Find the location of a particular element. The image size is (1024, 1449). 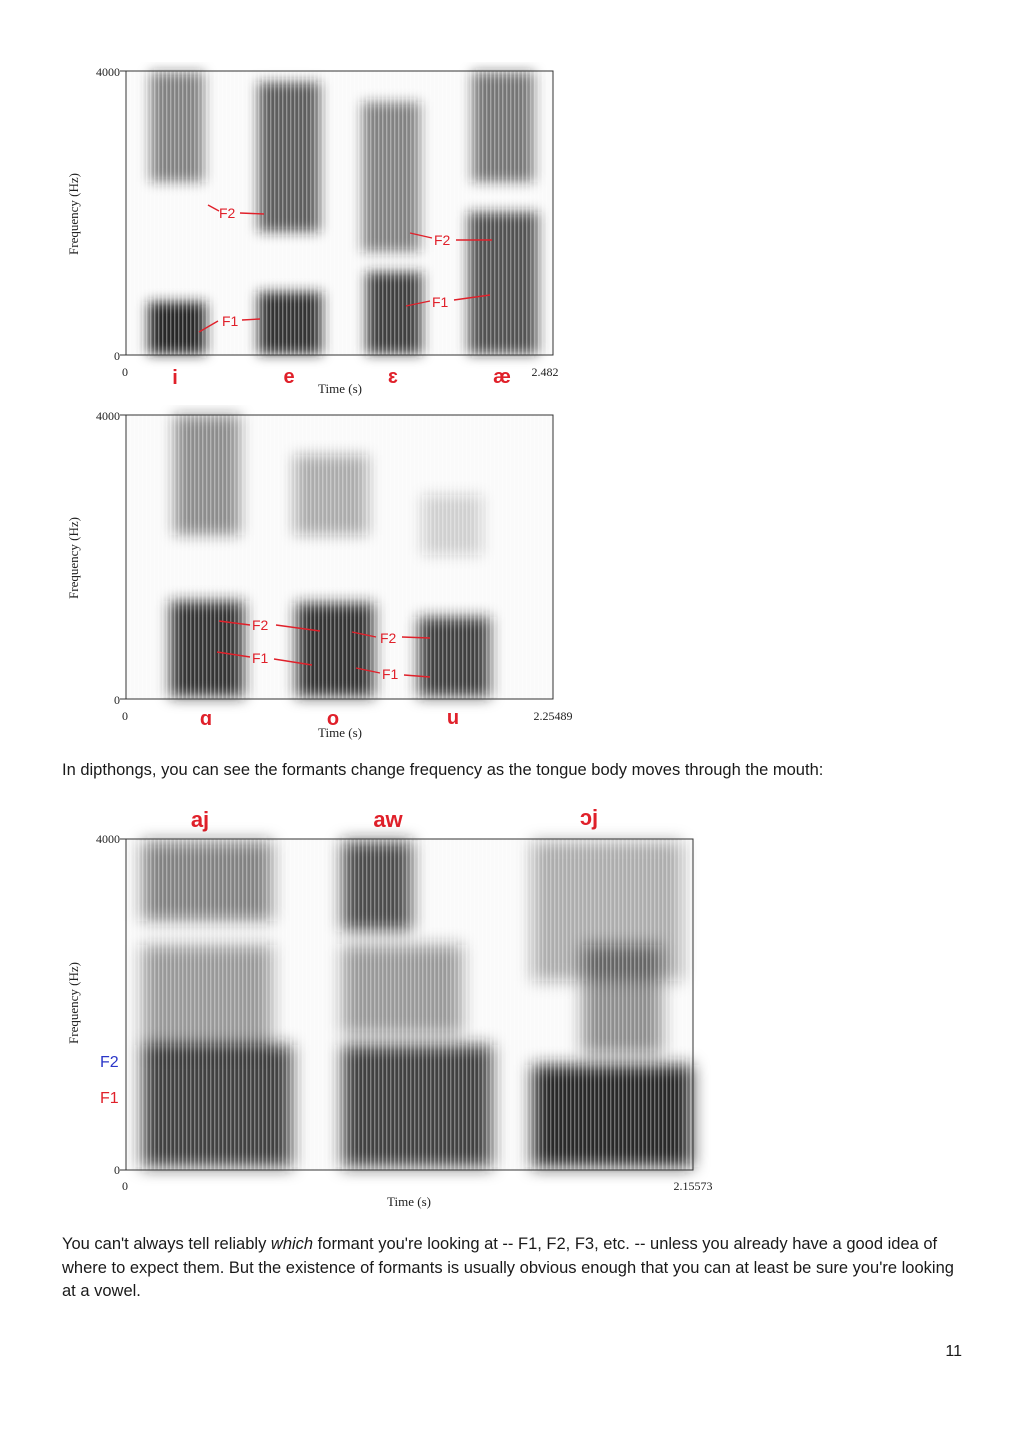

spectrogram-figure-back-vowels: Frequency (Hz) 4000 0 F2 is located at coordinates (327, 575).